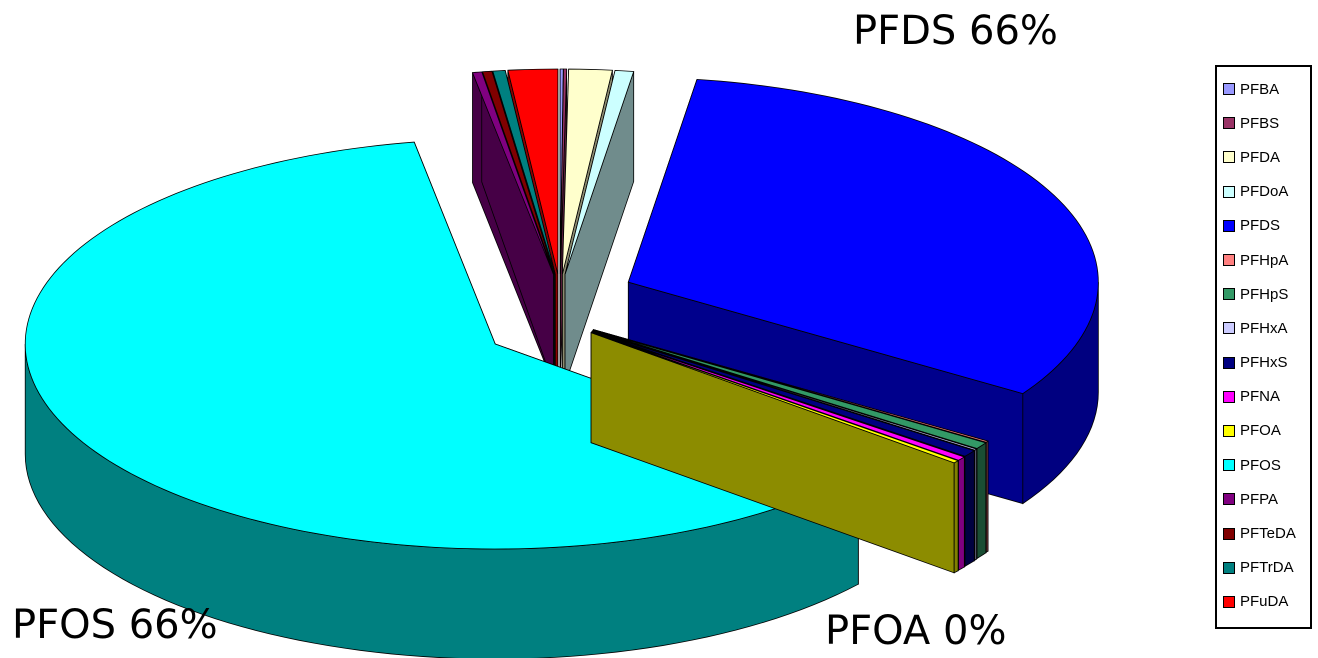  I want to click on legend-item-pfpa: PFPA, so click(1263, 499).